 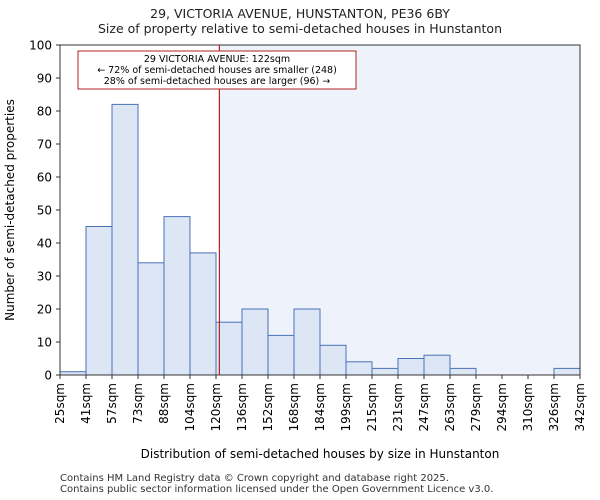 What do you see at coordinates (44, 178) in the screenshot?
I see `y-tick-label: 60` at bounding box center [44, 178].